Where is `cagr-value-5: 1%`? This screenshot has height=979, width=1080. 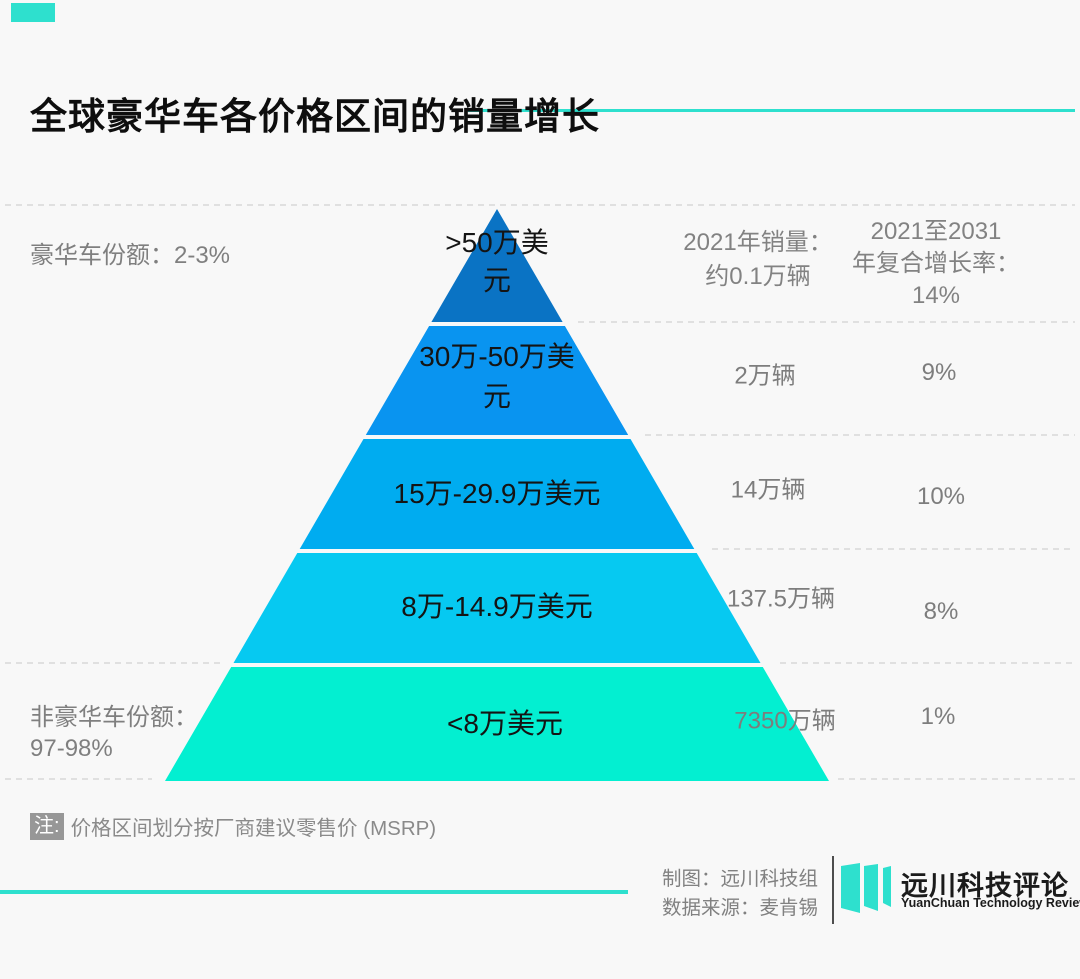 cagr-value-5: 1% is located at coordinates (938, 716).